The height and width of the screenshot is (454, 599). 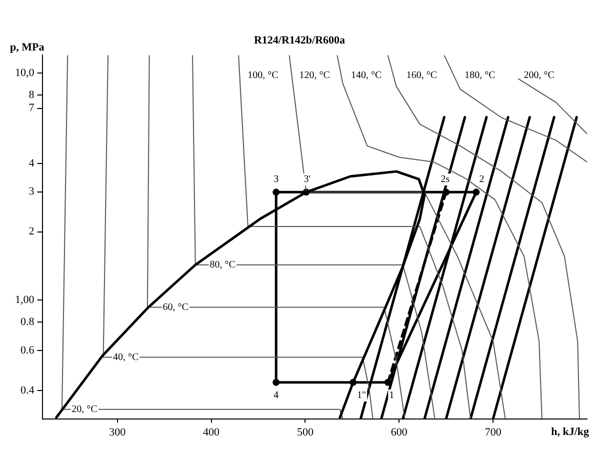 What do you see at coordinates (305, 432) in the screenshot?
I see `x-tick-label: 500` at bounding box center [305, 432].